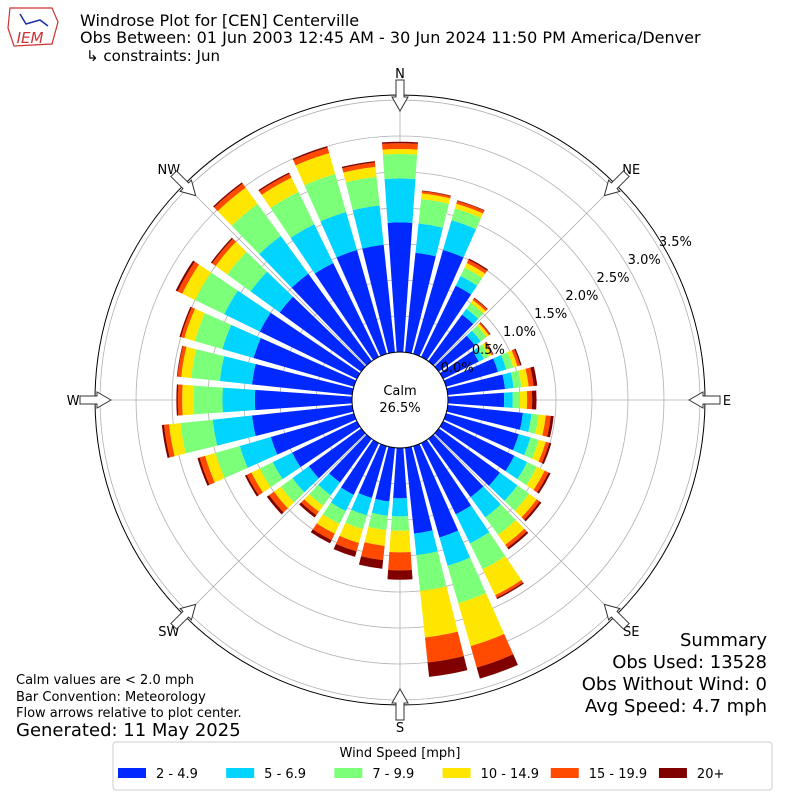  I want to click on radial-grid-line, so click(275, 524).